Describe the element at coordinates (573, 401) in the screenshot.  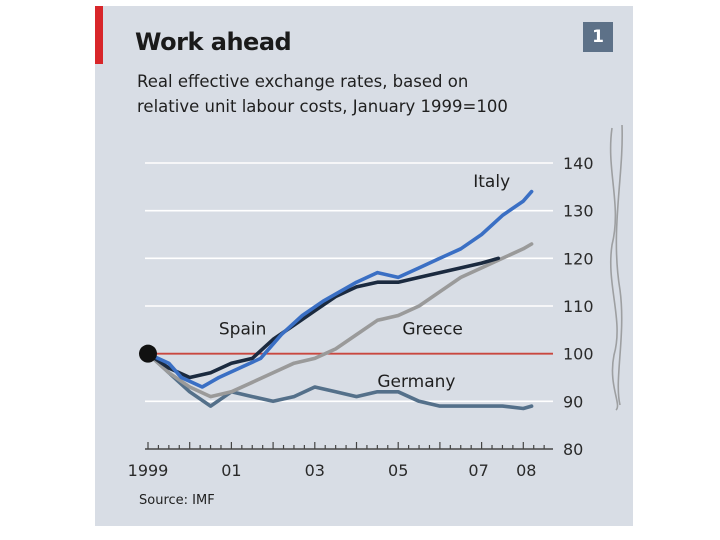
I see `y-tick-label: 90` at that location.